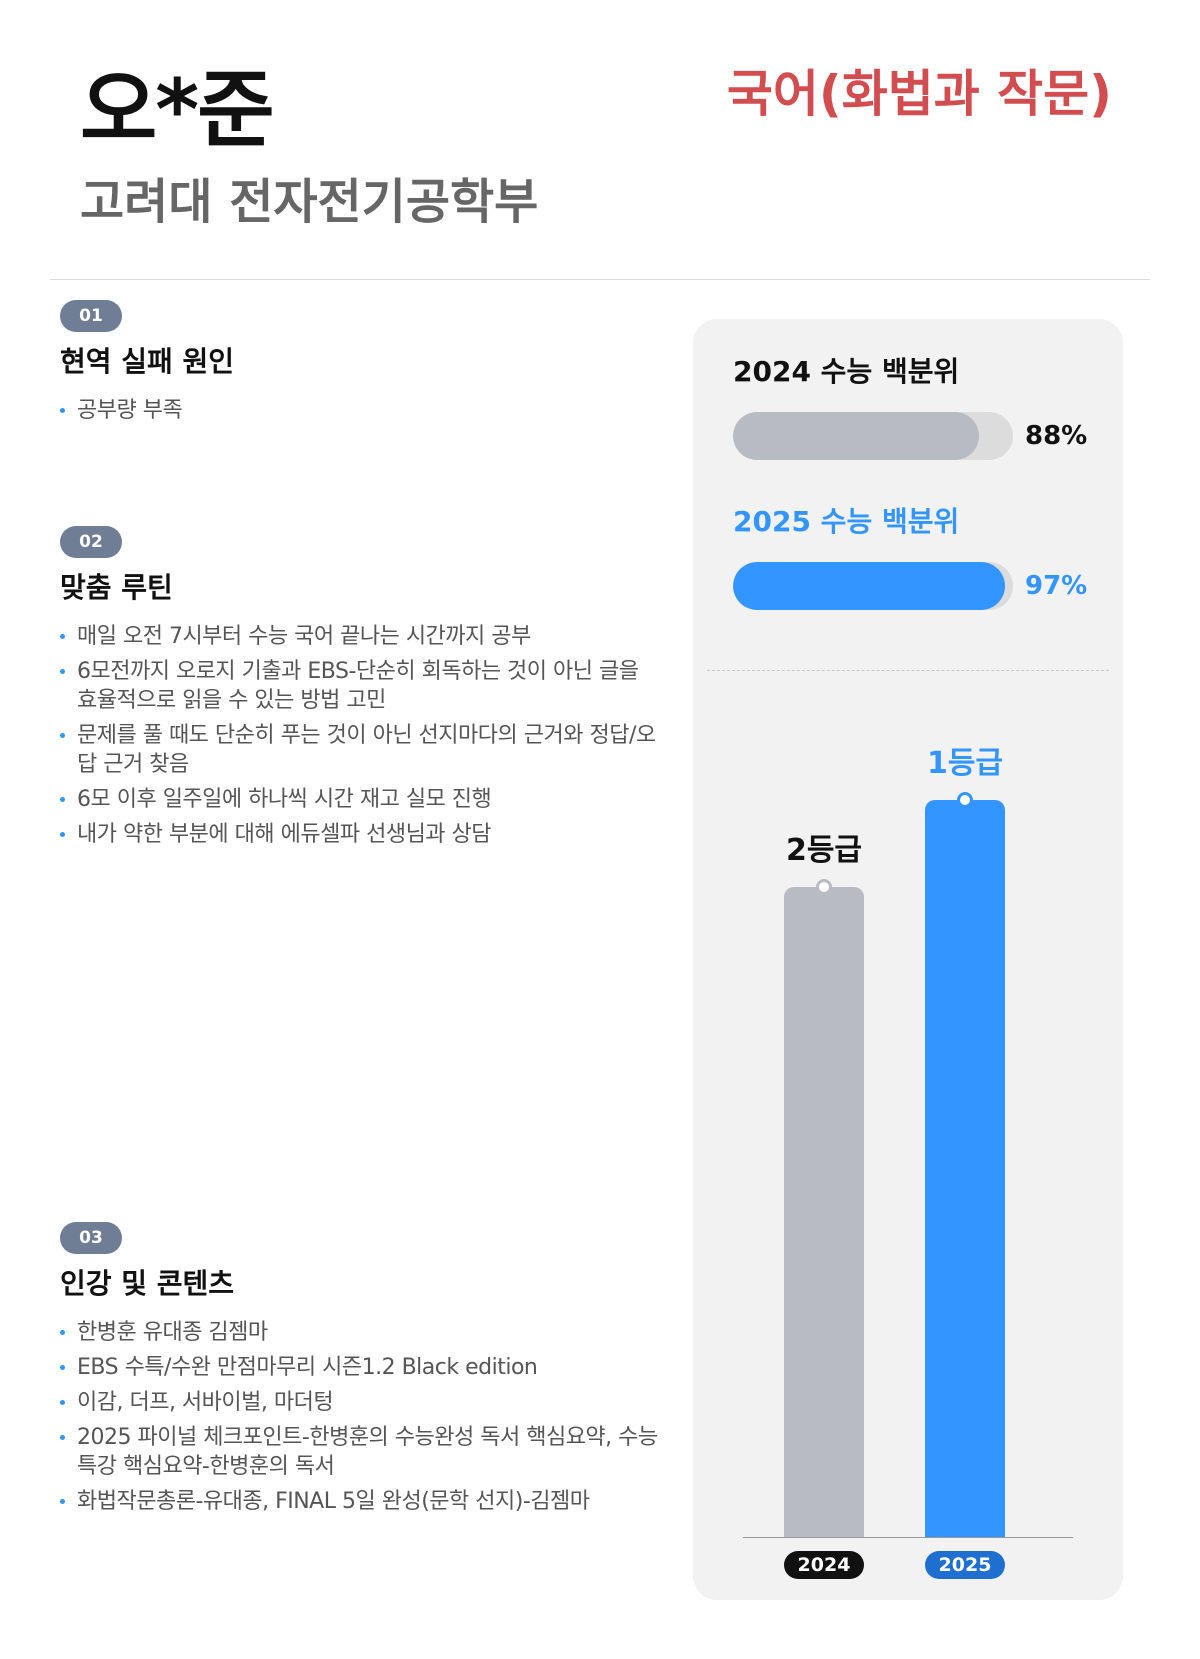 This screenshot has height=1659, width=1200. Describe the element at coordinates (965, 800) in the screenshot. I see `grade-bar-dot-2025` at that location.